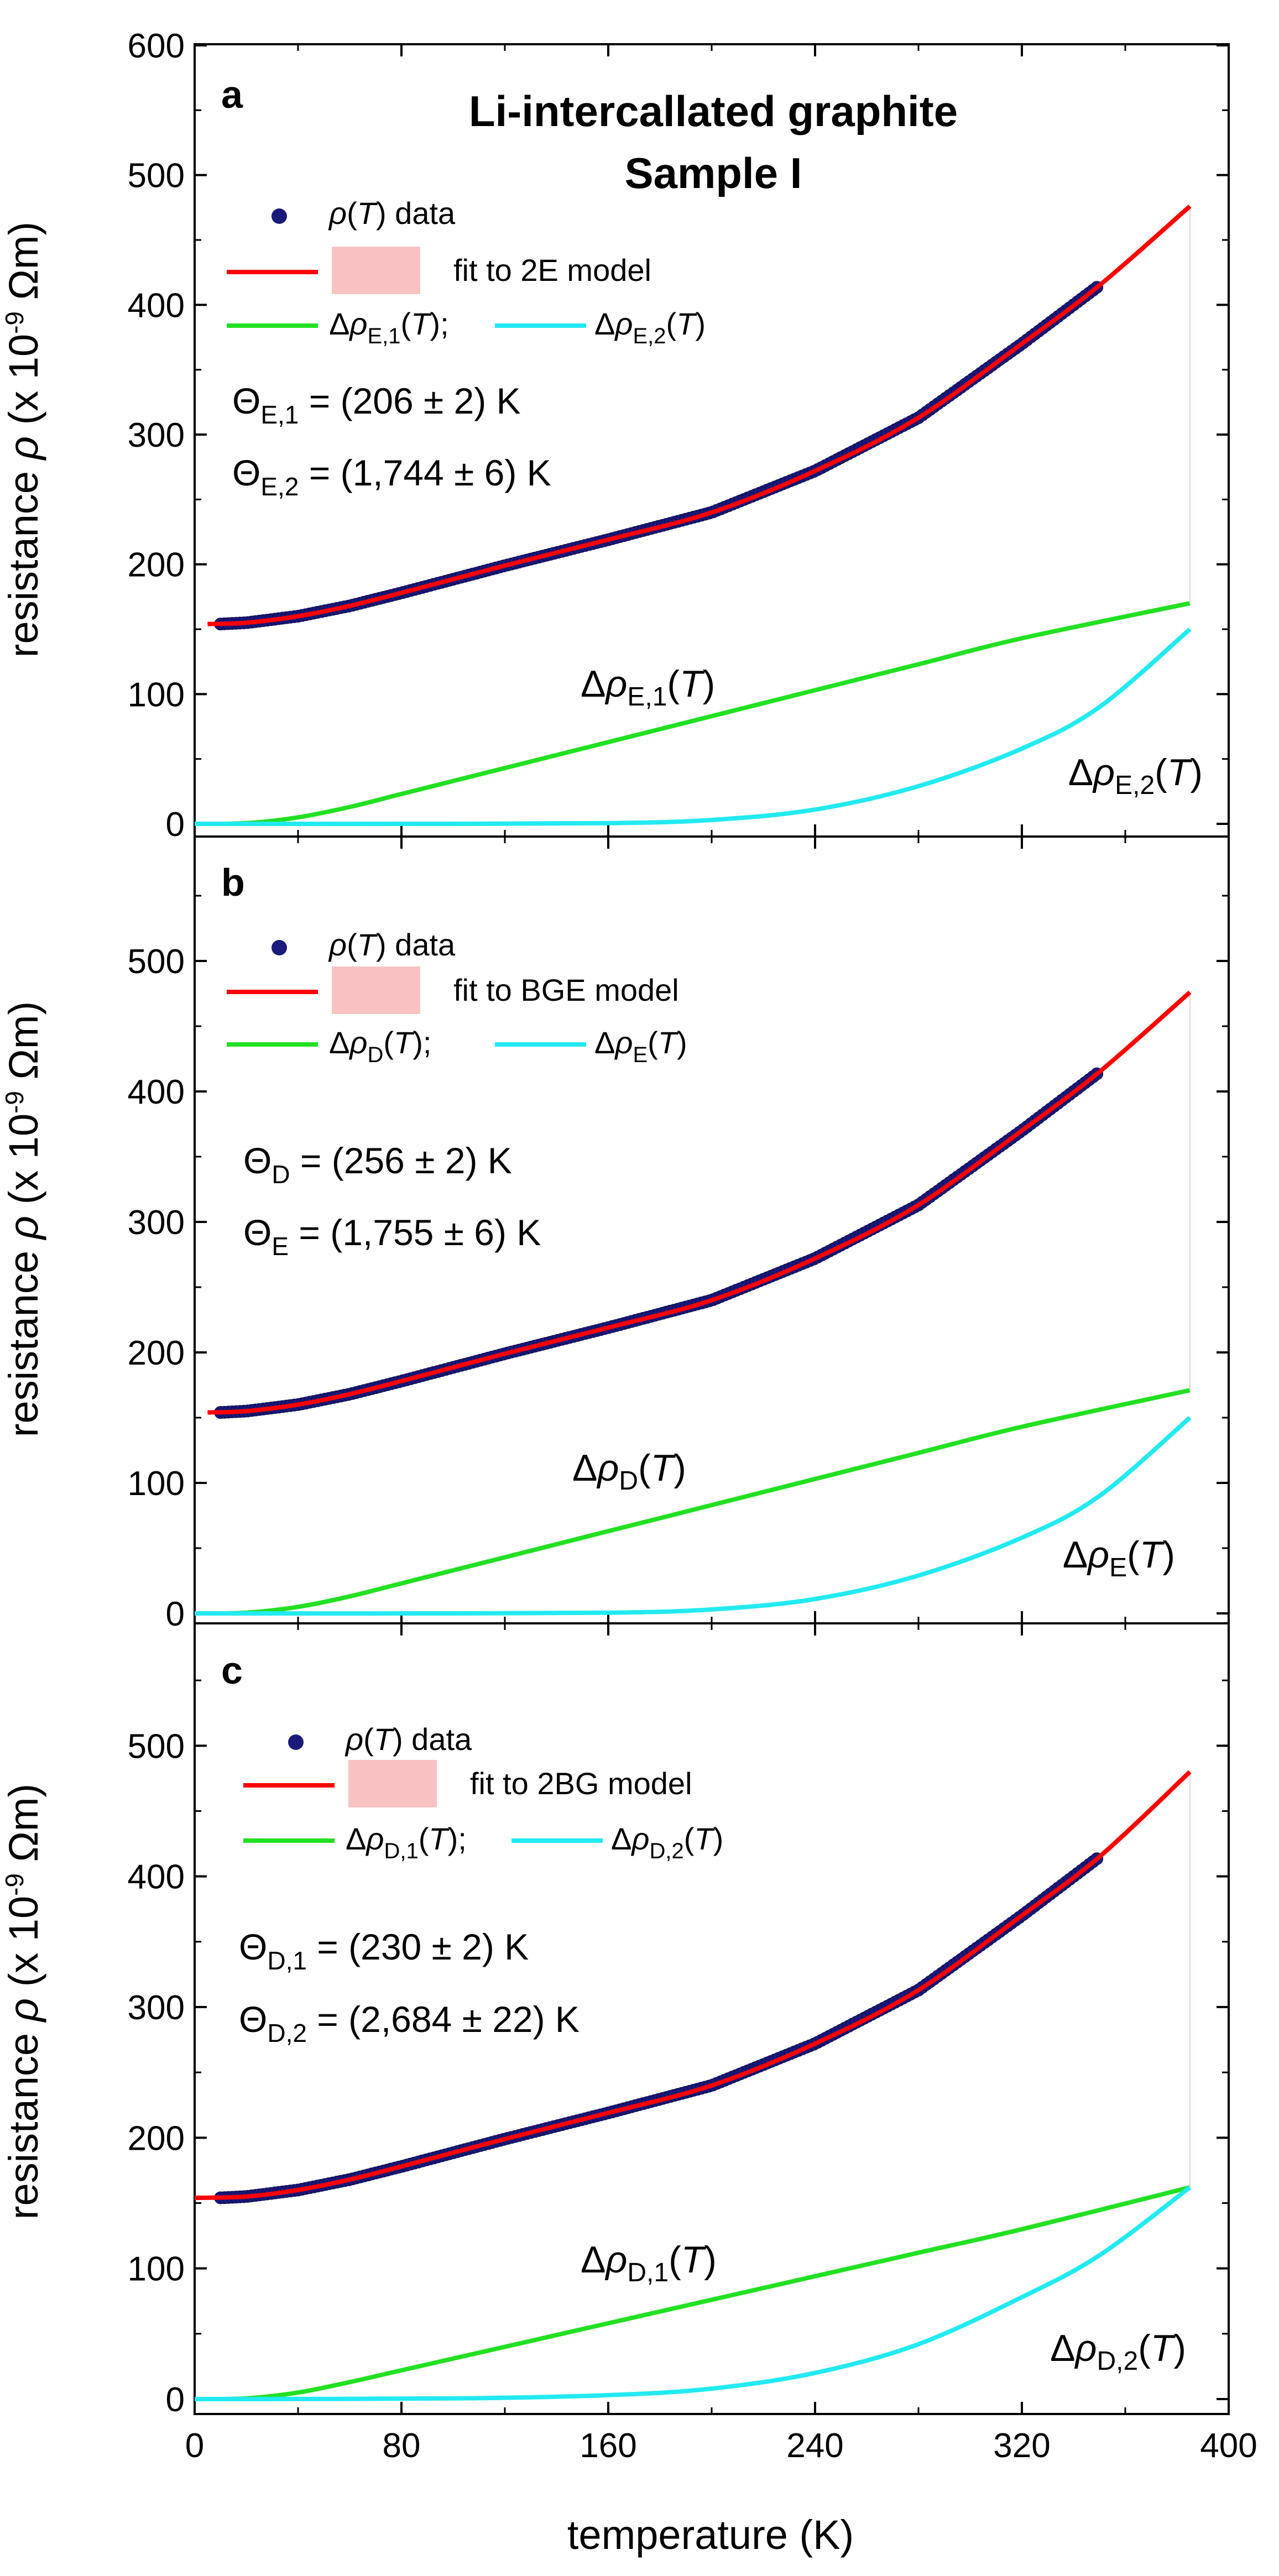  I want to click on curve-annotation: ΔρD(T), so click(629, 1471).